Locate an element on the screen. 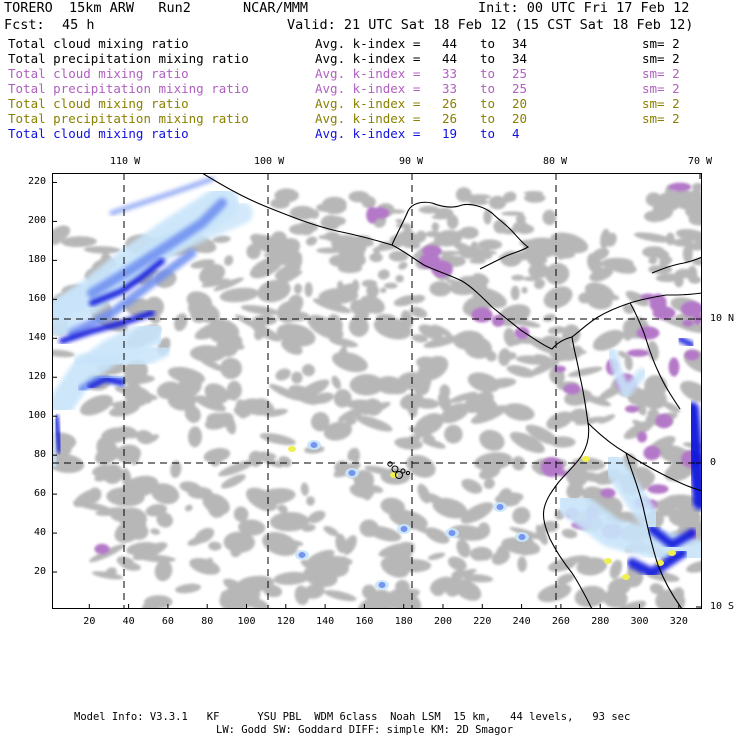 This screenshot has height=740, width=740. legend-k-from: 26 is located at coordinates (450, 103).